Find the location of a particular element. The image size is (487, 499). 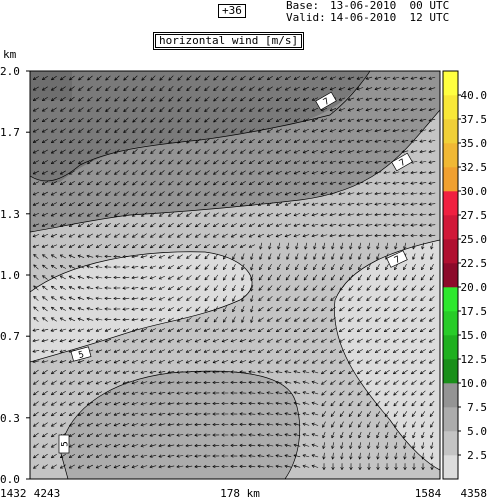

x-label-center: 178 km is located at coordinates (240, 493).